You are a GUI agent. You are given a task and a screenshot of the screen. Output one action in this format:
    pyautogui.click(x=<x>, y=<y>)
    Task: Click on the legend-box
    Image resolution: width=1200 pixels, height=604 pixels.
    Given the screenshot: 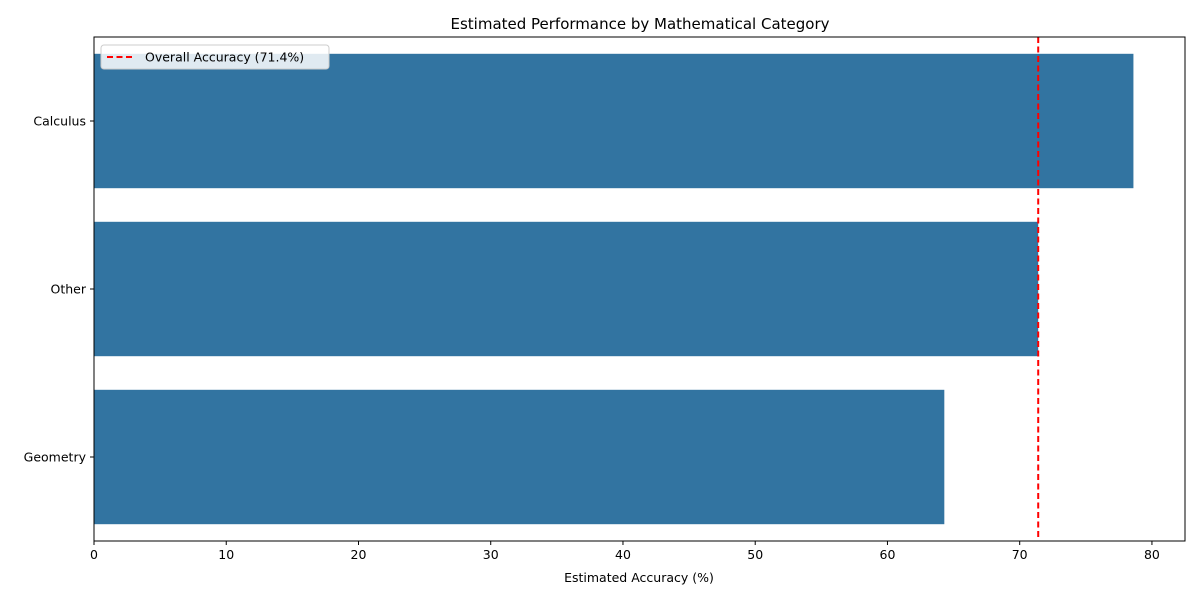 What is the action you would take?
    pyautogui.click(x=215, y=57)
    